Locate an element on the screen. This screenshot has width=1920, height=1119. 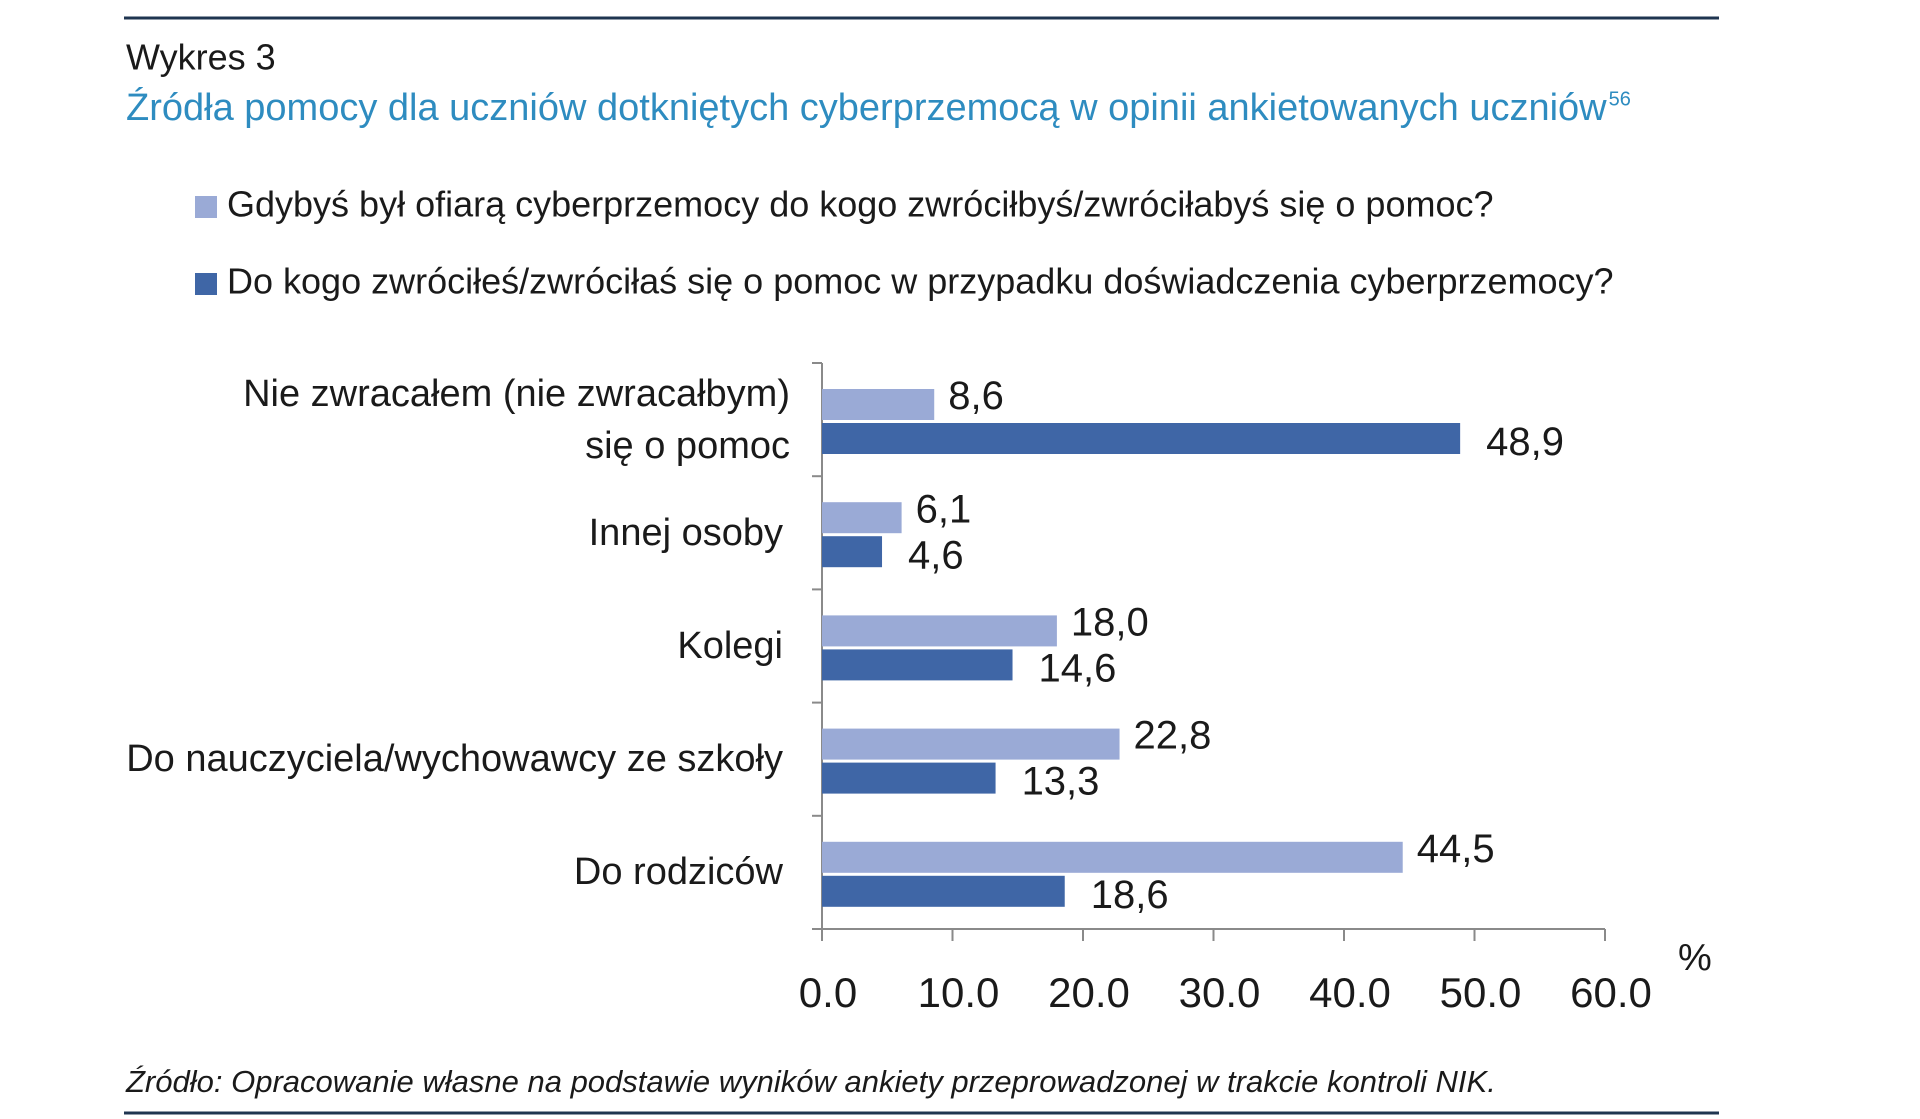
y-tick-label: Do nauczyciela/wychowawcy ze szkoły is located at coordinates (454, 759).